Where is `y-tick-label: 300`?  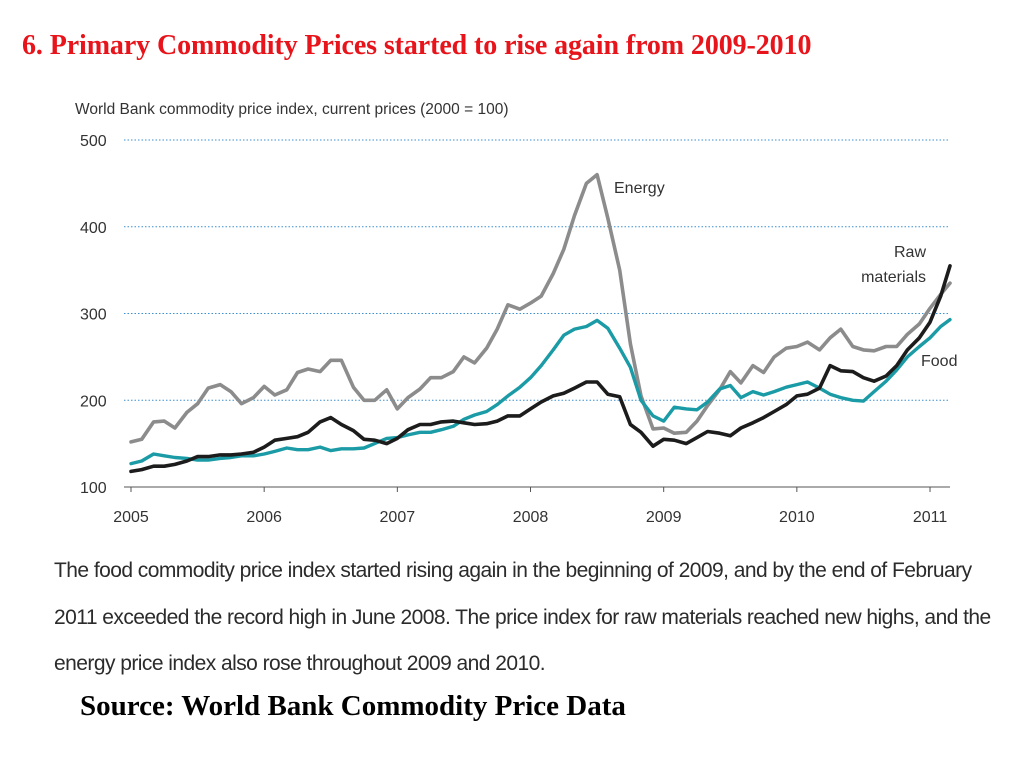
y-tick-label: 300 is located at coordinates (93, 315).